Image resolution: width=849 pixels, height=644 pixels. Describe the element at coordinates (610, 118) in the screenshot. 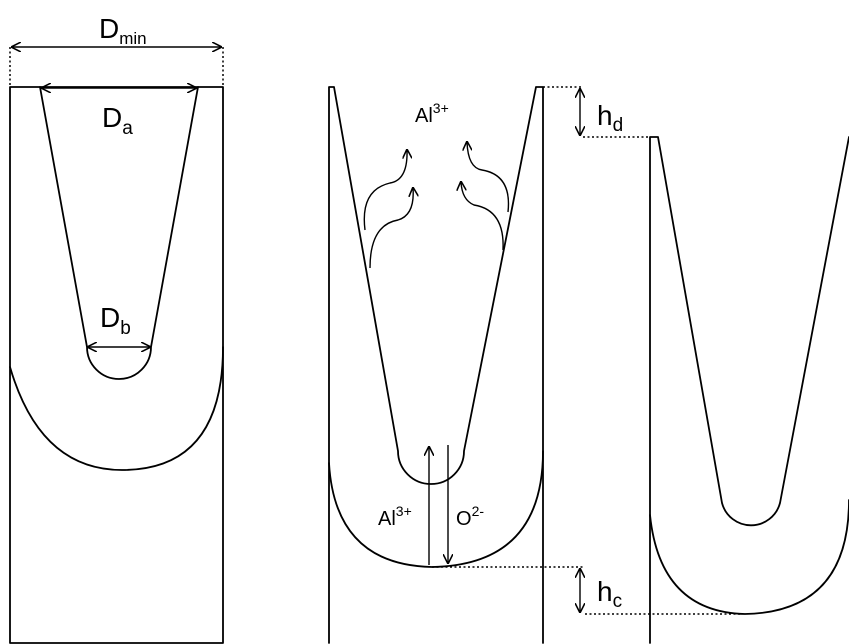

I see `hd-label: hd` at that location.